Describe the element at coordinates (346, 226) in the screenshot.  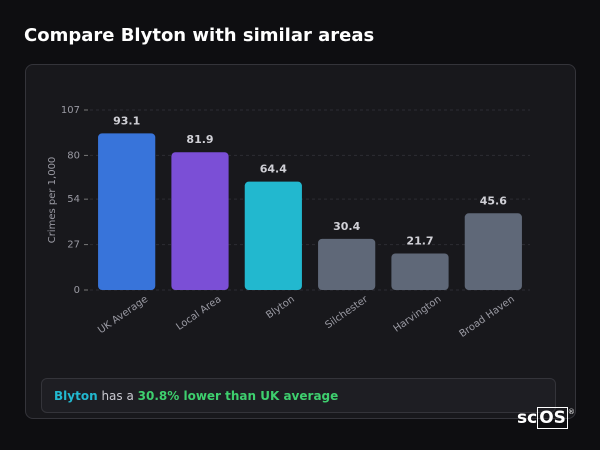
I see `value-label: 30.4` at that location.